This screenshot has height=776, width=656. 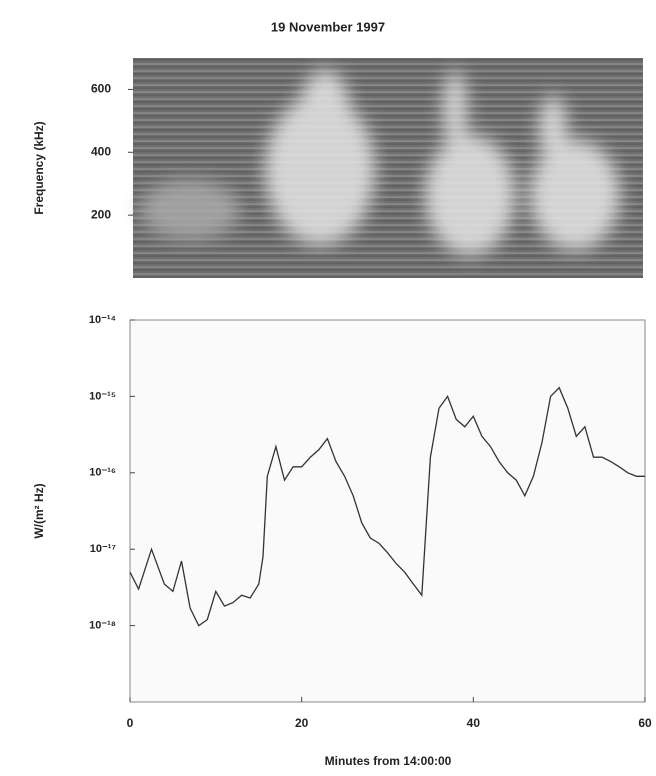 I want to click on y-axis-label: W/(m² Hz), so click(x=39, y=510).